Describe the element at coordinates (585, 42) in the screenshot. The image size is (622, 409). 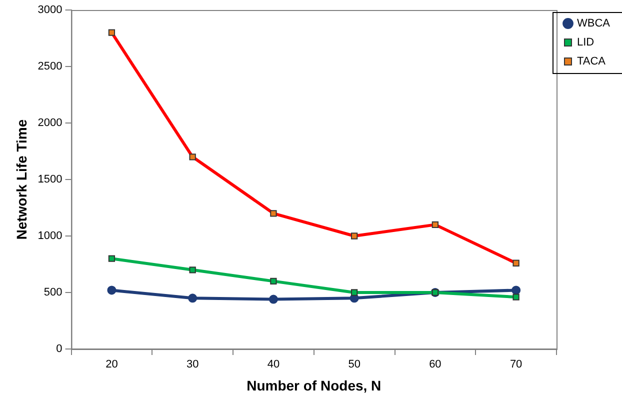
I see `legend-label: LID` at that location.